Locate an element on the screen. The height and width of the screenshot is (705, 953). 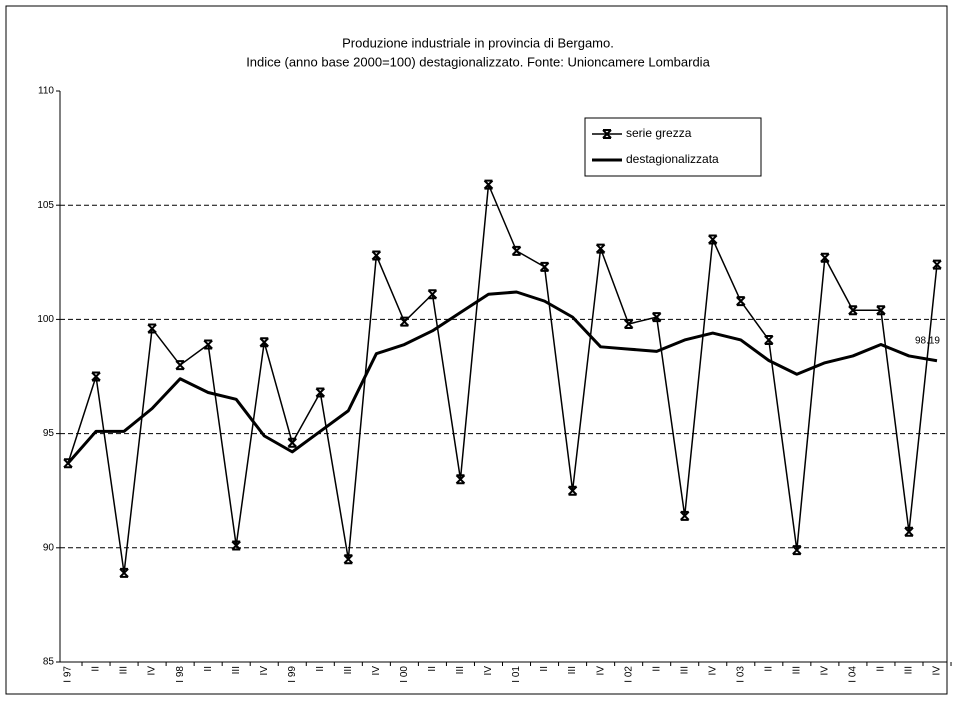
y-tick-label: 100 is located at coordinates (45, 319).